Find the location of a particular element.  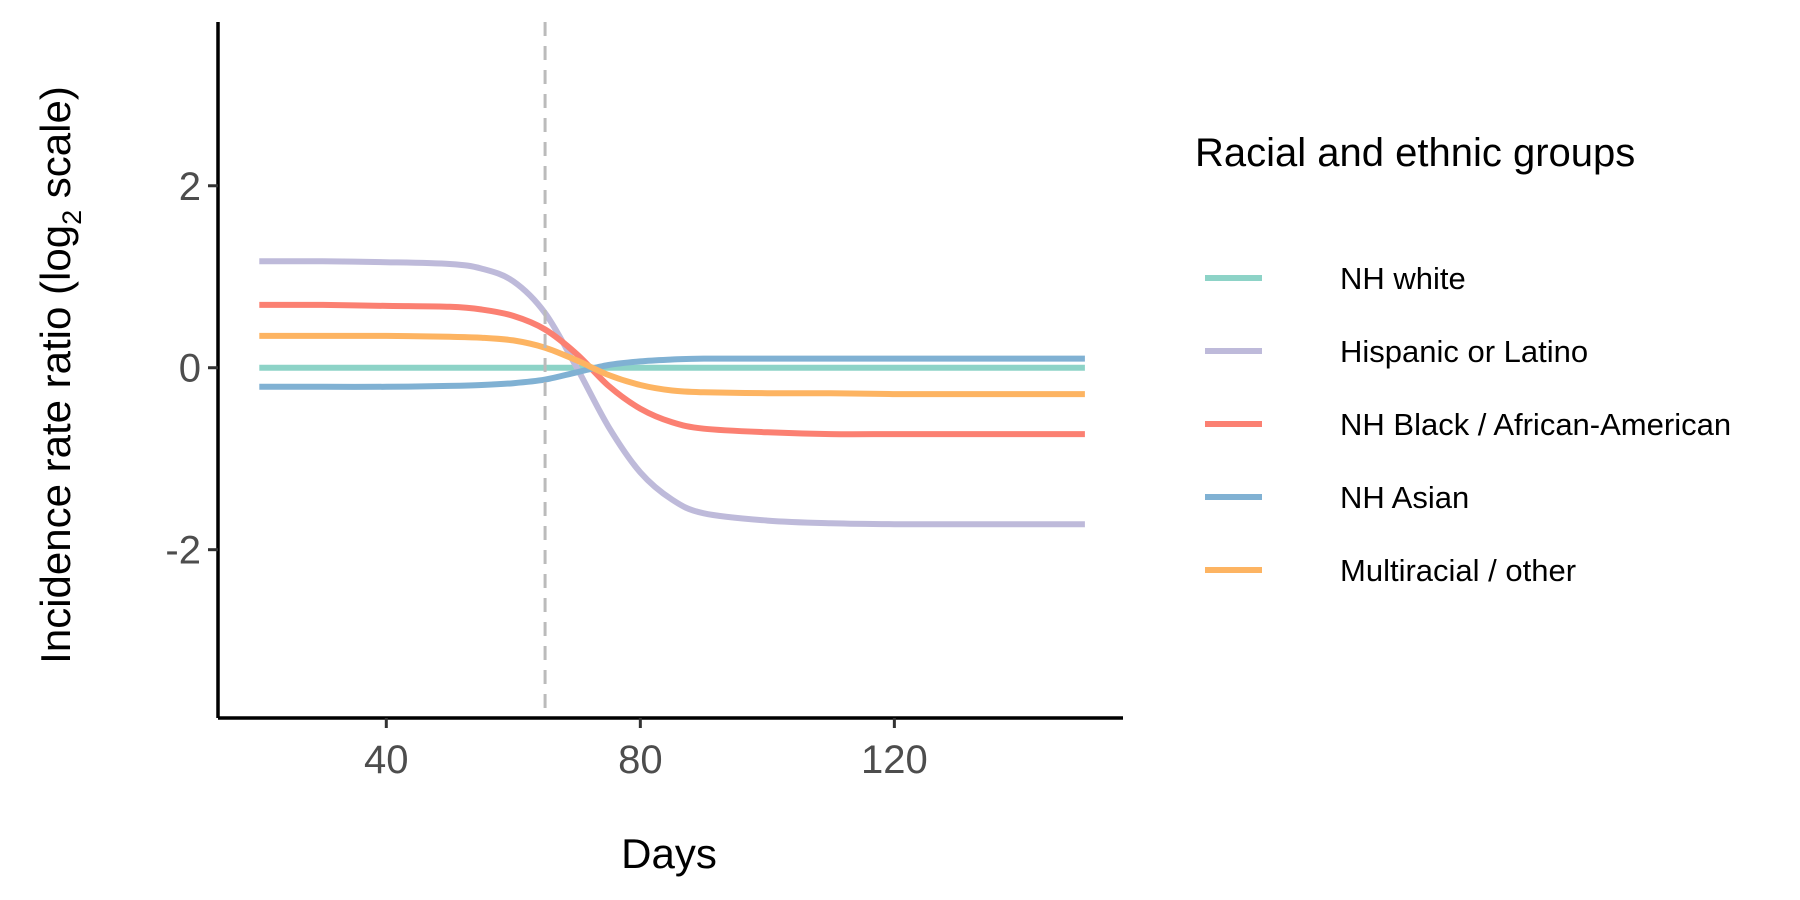

series-line-nh-asian is located at coordinates (672, 372).